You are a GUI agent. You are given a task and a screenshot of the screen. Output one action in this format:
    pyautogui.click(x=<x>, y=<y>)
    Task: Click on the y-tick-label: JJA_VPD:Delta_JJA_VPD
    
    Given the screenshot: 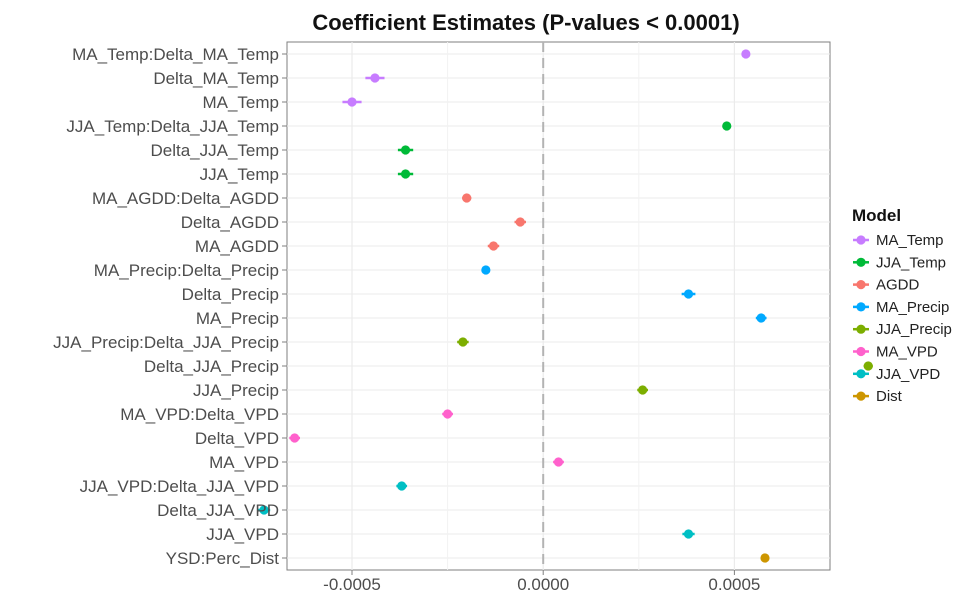 What is the action you would take?
    pyautogui.click(x=179, y=486)
    